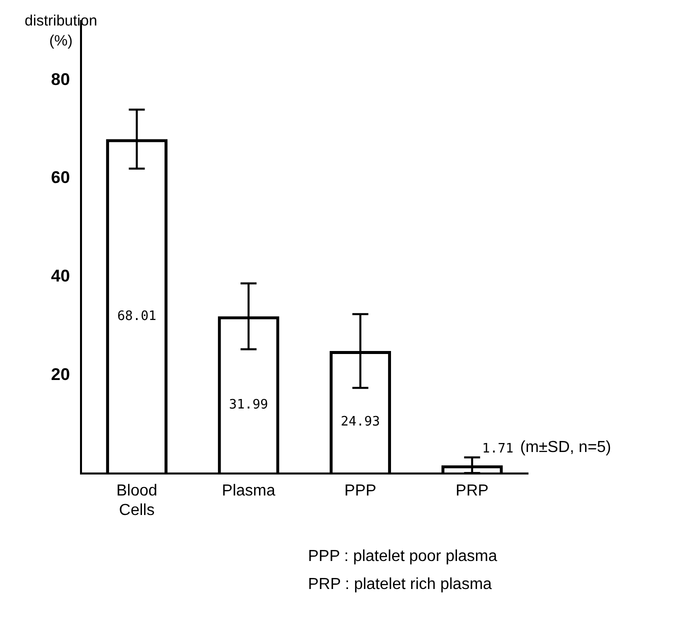  I want to click on annotation: (m±SD, n=5), so click(566, 447).